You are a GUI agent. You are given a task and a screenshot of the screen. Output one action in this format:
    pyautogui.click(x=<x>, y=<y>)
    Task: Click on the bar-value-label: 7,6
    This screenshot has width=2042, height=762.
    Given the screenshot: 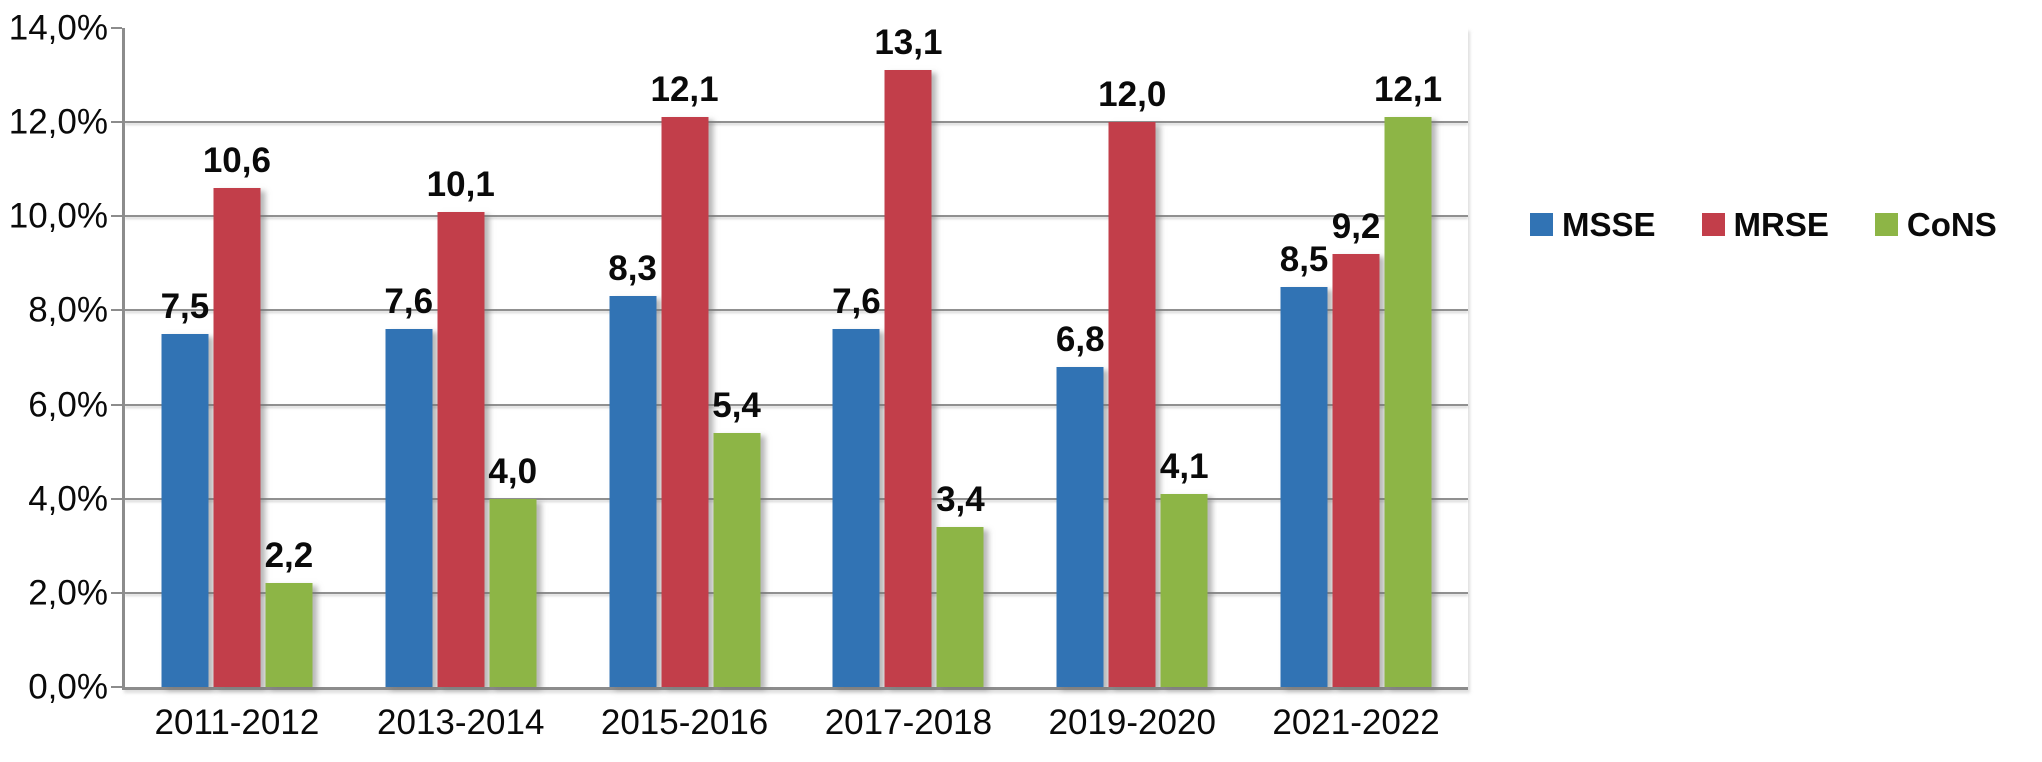 What is the action you would take?
    pyautogui.click(x=409, y=302)
    